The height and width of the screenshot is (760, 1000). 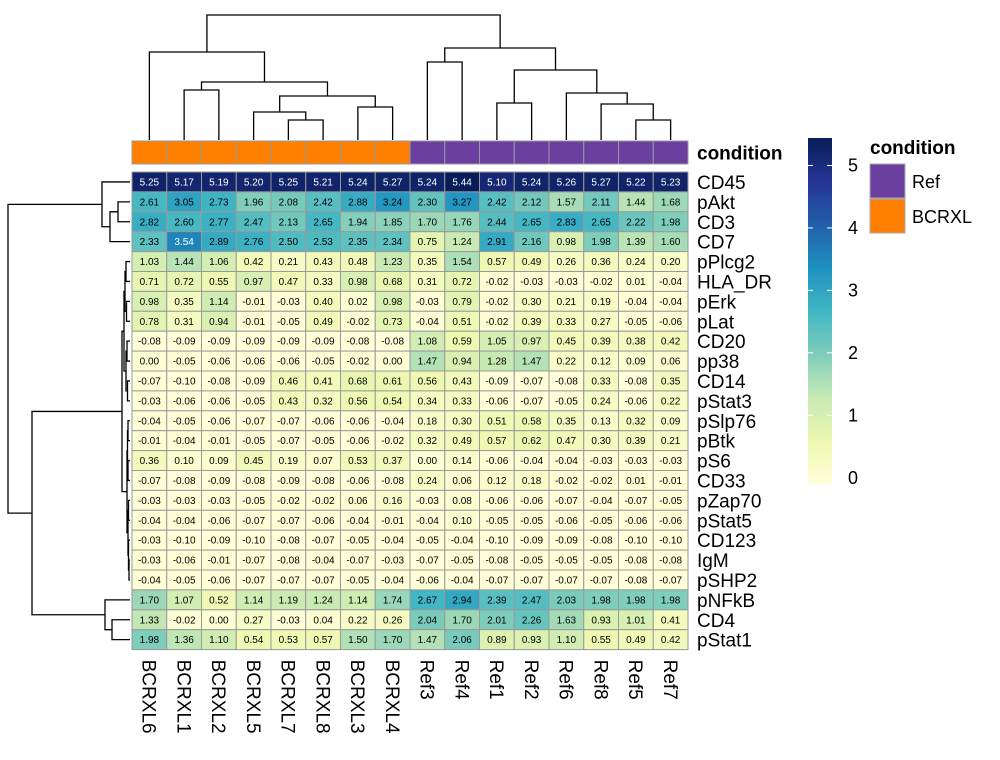 I want to click on row-dendrogram, so click(x=68, y=411).